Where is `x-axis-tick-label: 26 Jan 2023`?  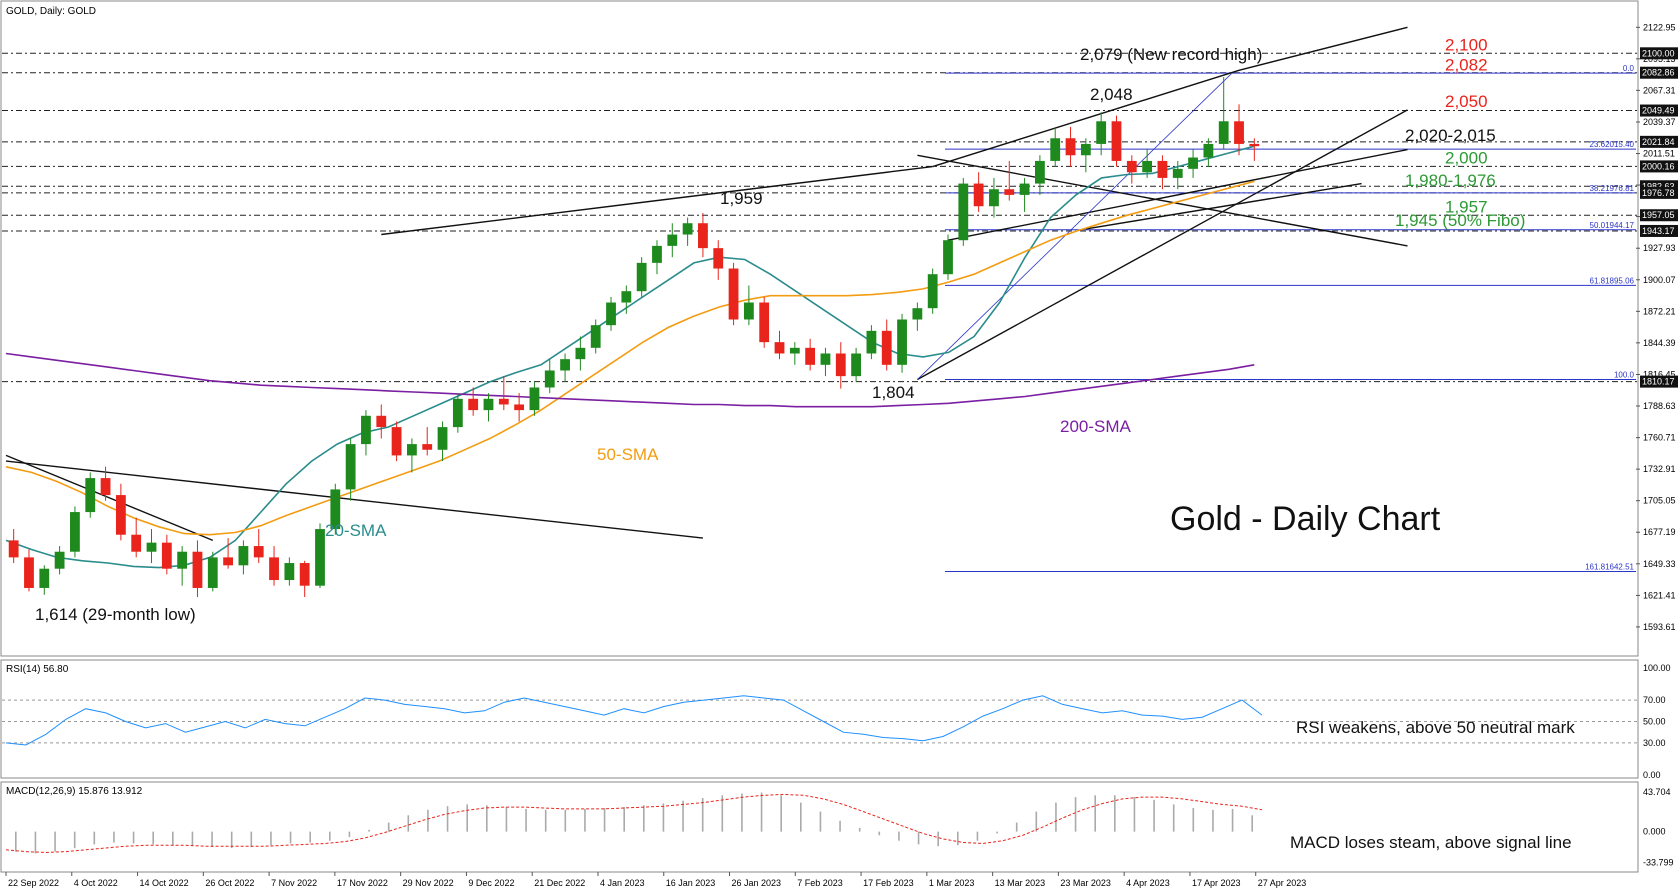 x-axis-tick-label: 26 Jan 2023 is located at coordinates (757, 883).